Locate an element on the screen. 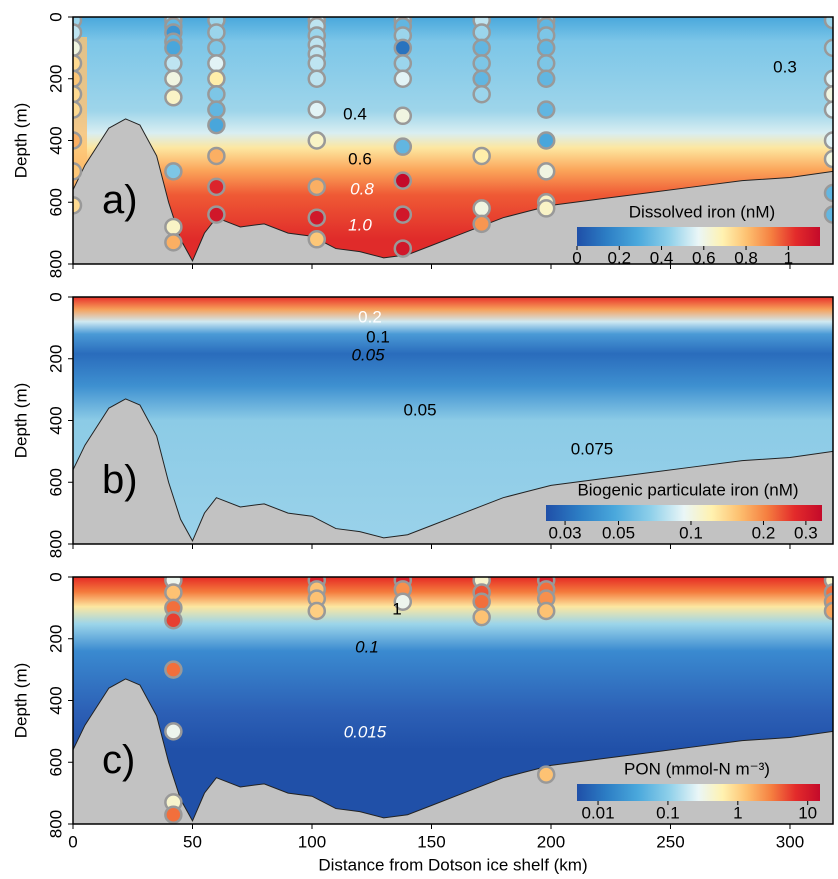 This screenshot has height=879, width=838. contour-label: 1 is located at coordinates (396, 608).